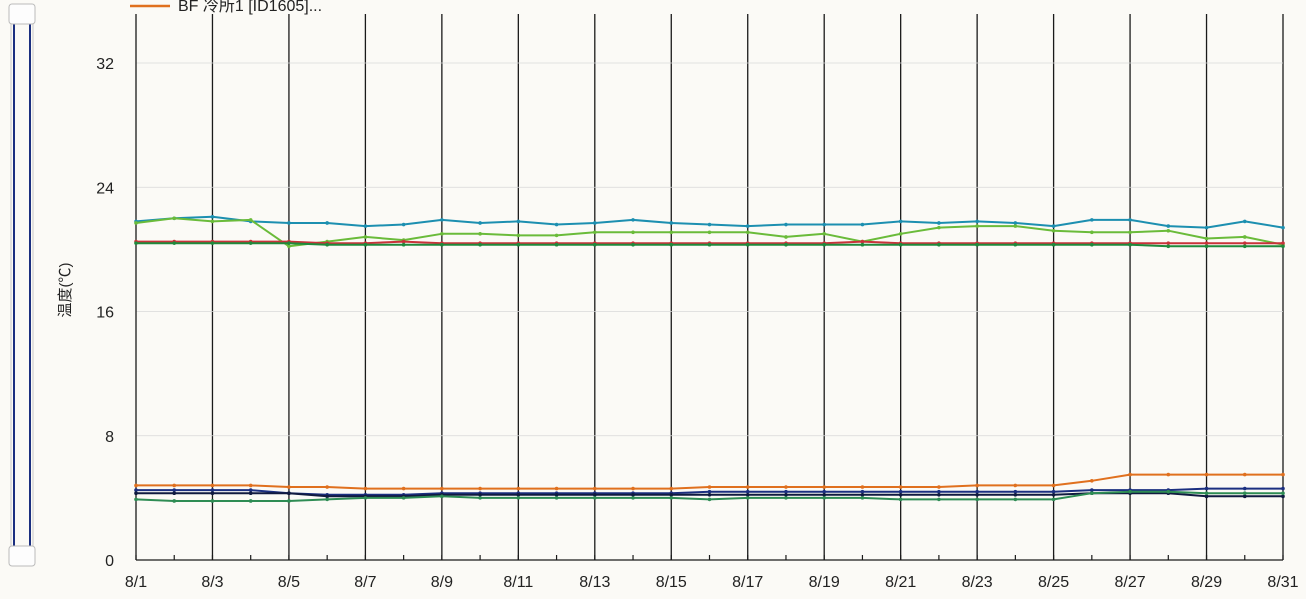 This screenshot has height=599, width=1306. I want to click on range-slider-bottom-handle, so click(22, 556).